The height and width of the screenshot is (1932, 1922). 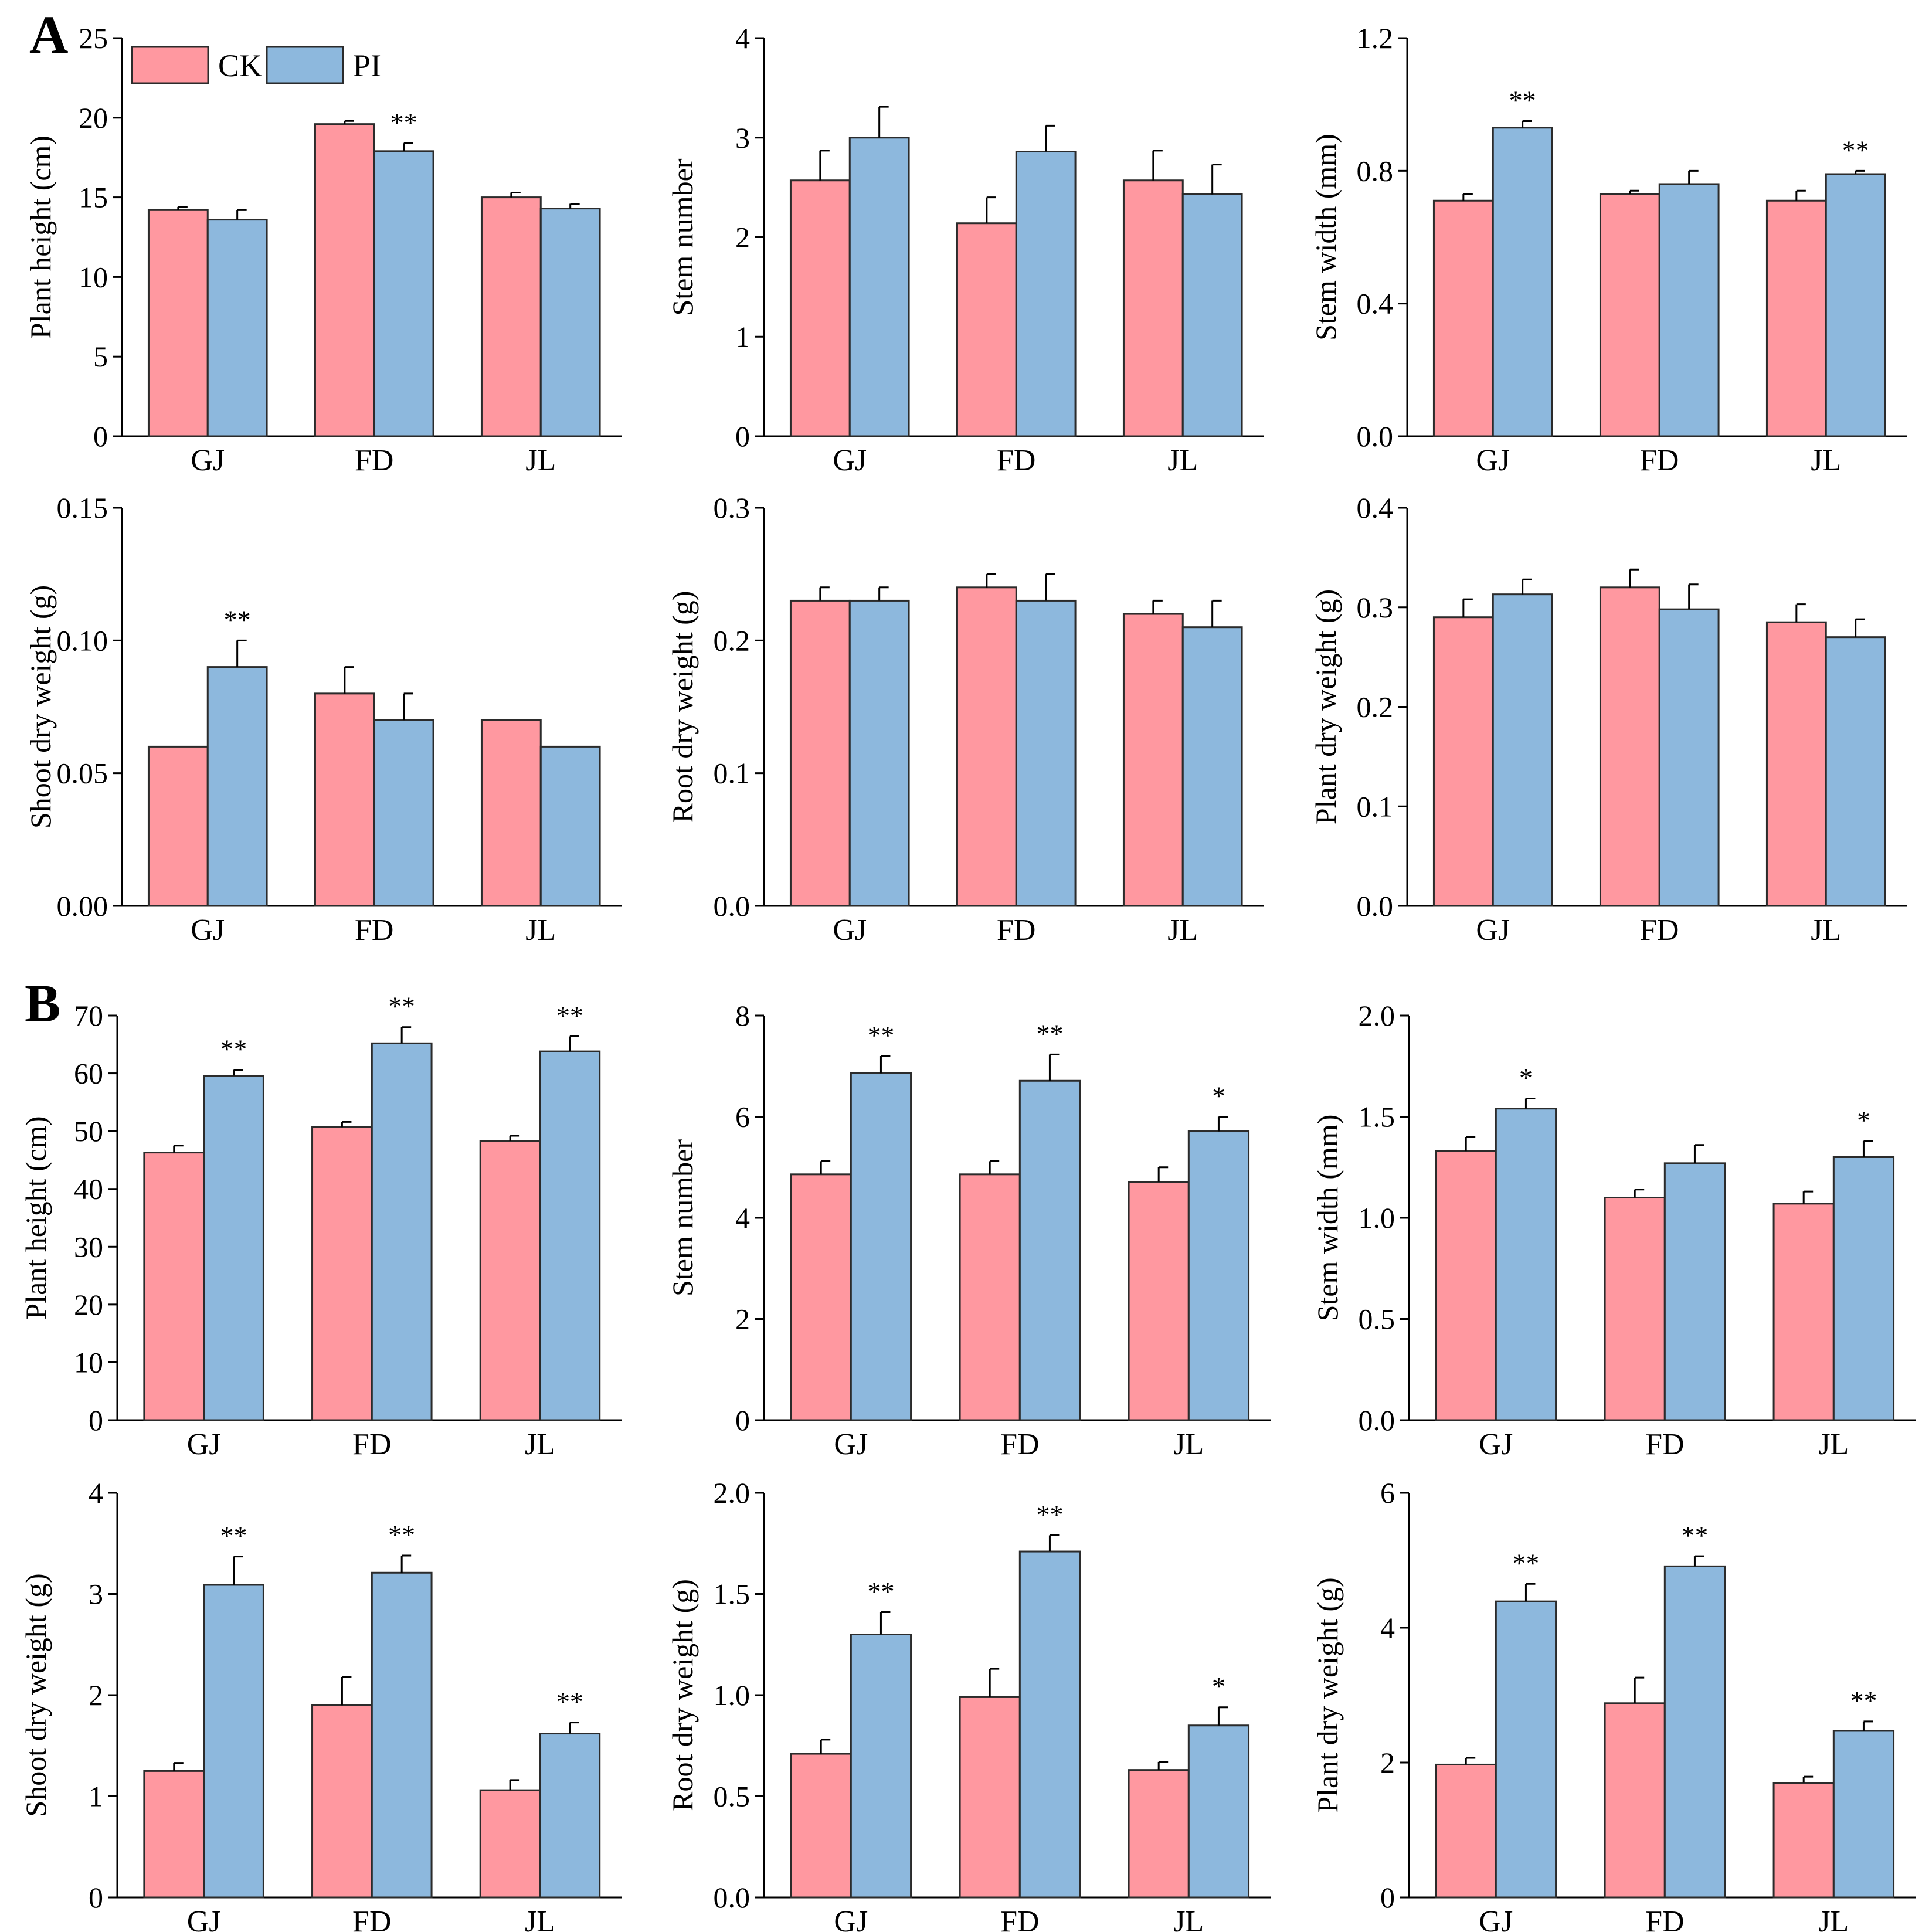 What do you see at coordinates (732, 1796) in the screenshot?
I see `y-tick-label: 0.5` at bounding box center [732, 1796].